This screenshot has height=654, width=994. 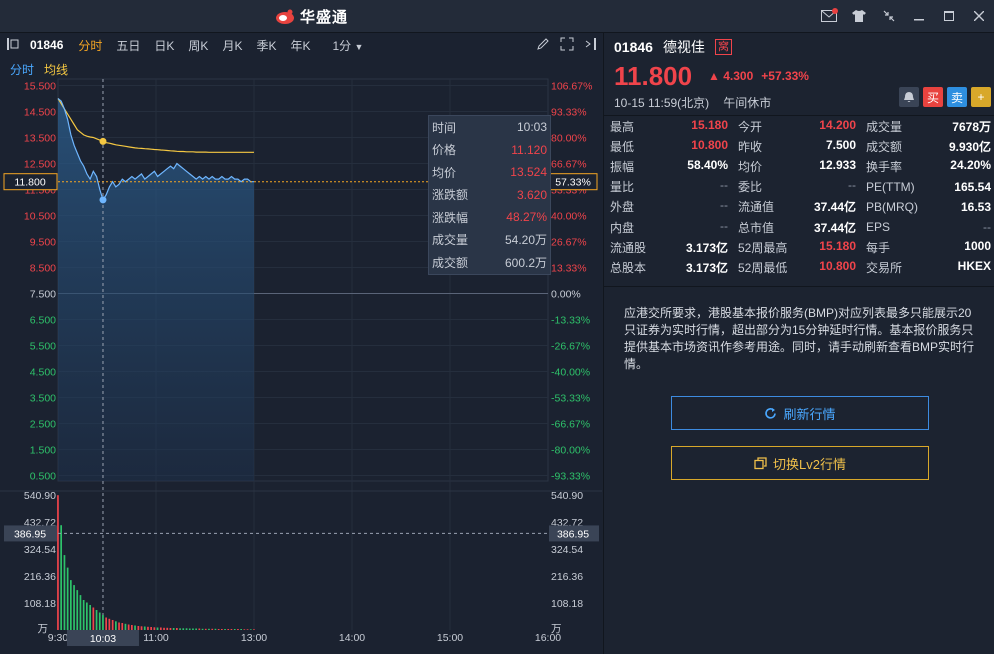 I want to click on stat-cell: 52周最低 10.800, so click(x=796, y=267).